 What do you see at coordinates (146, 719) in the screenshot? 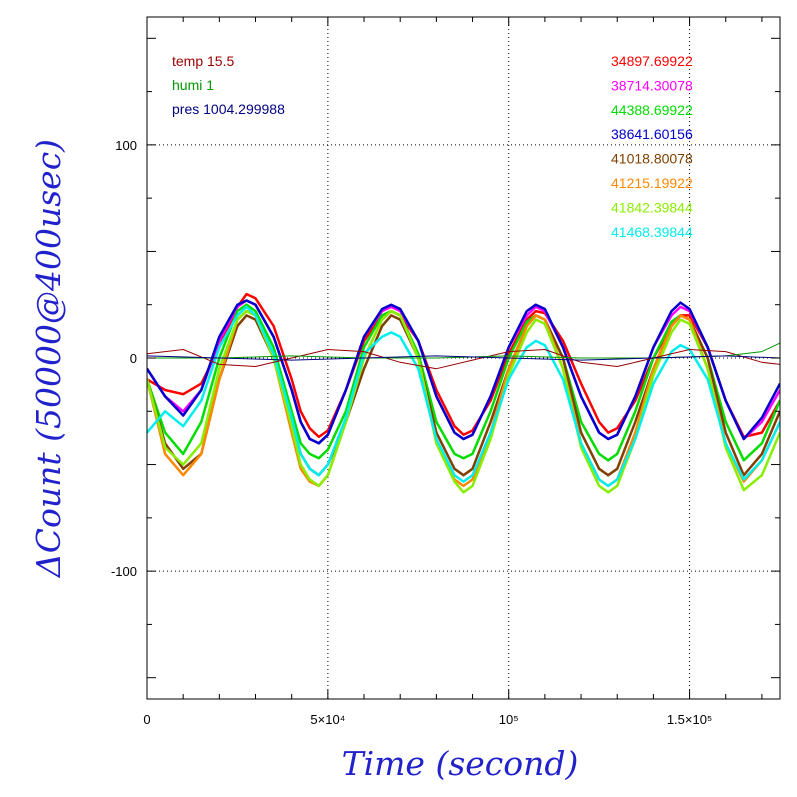
I see `x-tick-label: 0` at bounding box center [146, 719].